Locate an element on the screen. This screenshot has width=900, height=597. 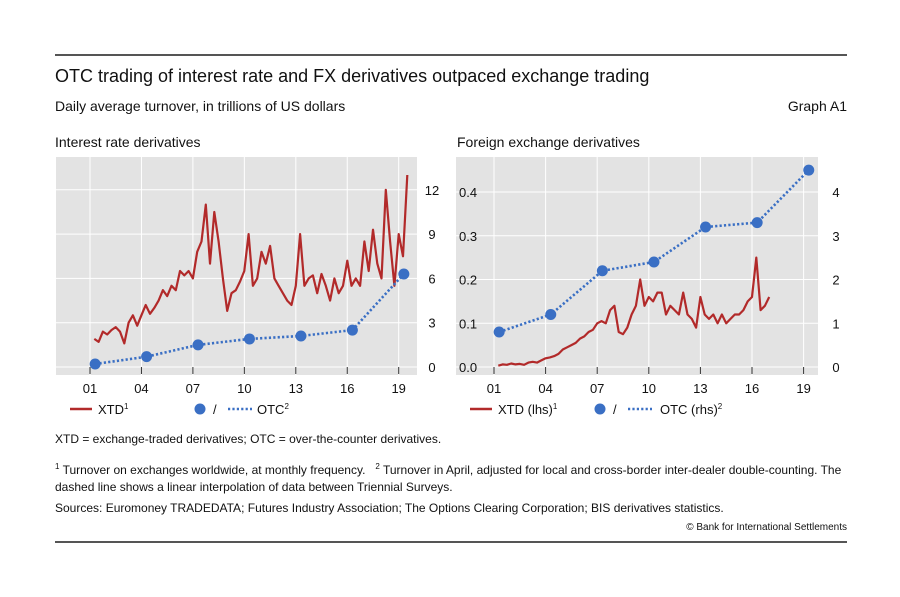
graph-id: Graph A1 is located at coordinates (817, 106).